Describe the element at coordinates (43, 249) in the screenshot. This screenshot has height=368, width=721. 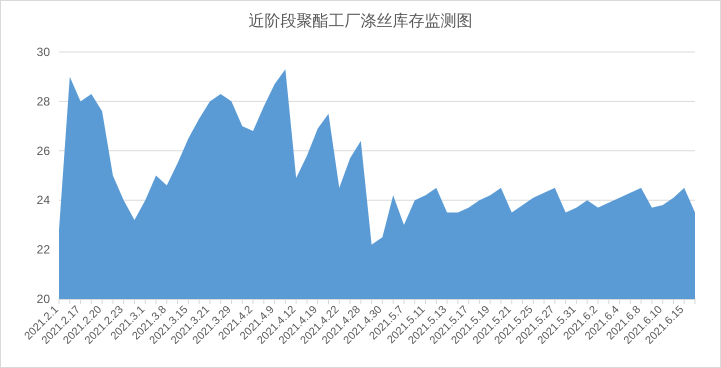
I see `y-tick-label: 22` at that location.